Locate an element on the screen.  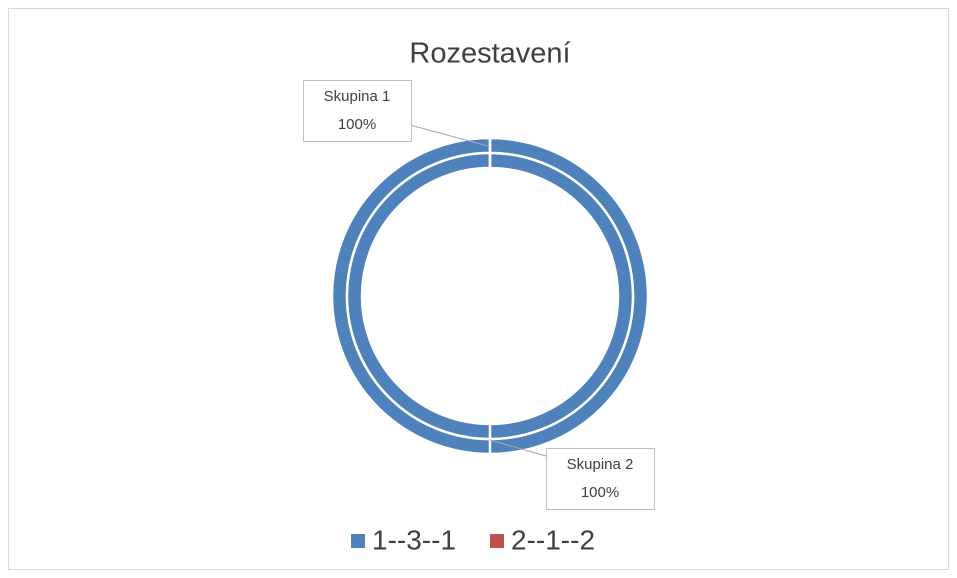
legend-label: 2--1--2 is located at coordinates (553, 539).